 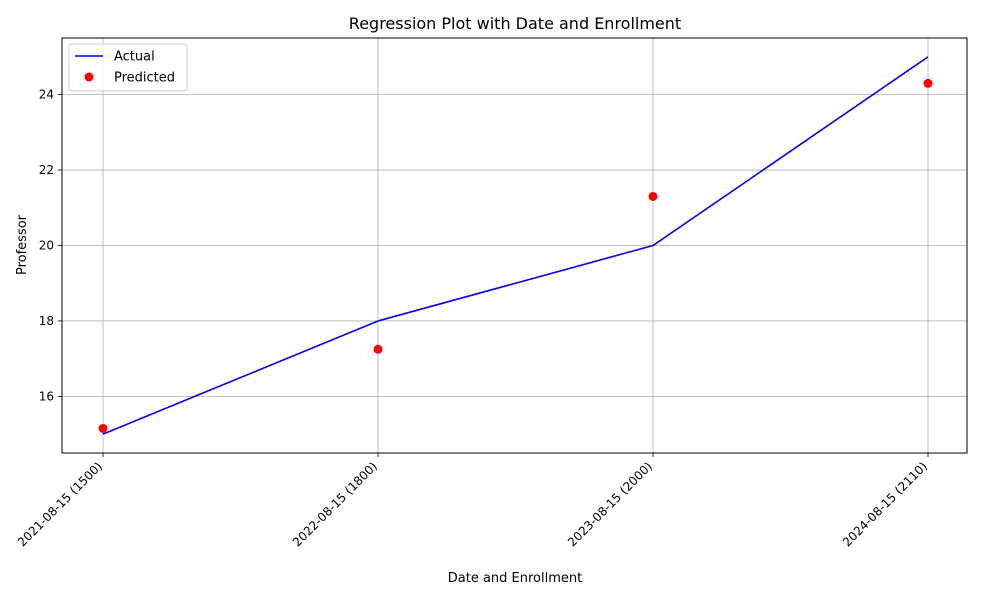 I want to click on y-tick-label: 22, so click(x=46, y=170).